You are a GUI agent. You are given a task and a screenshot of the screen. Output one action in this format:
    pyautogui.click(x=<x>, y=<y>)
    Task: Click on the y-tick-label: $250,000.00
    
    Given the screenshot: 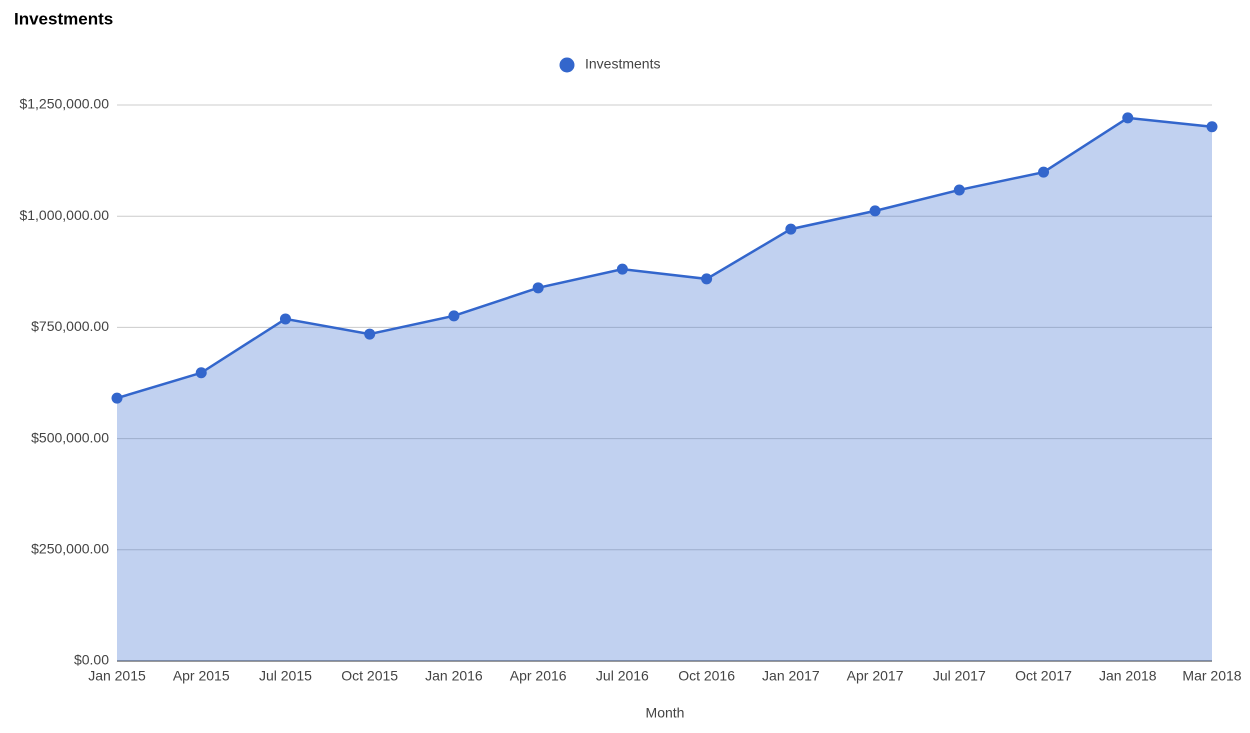 What is the action you would take?
    pyautogui.click(x=70, y=549)
    